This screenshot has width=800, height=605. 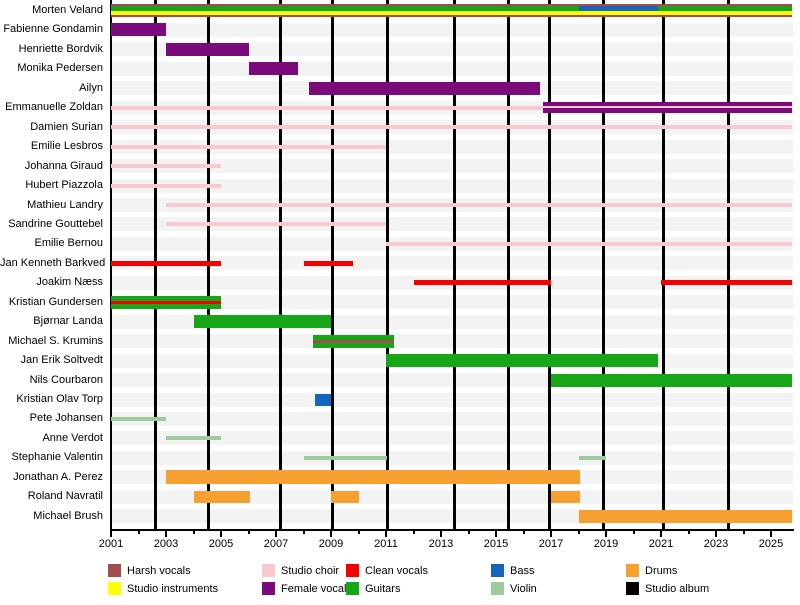 I want to click on legend-swatch-studio_instruments, so click(x=114, y=588).